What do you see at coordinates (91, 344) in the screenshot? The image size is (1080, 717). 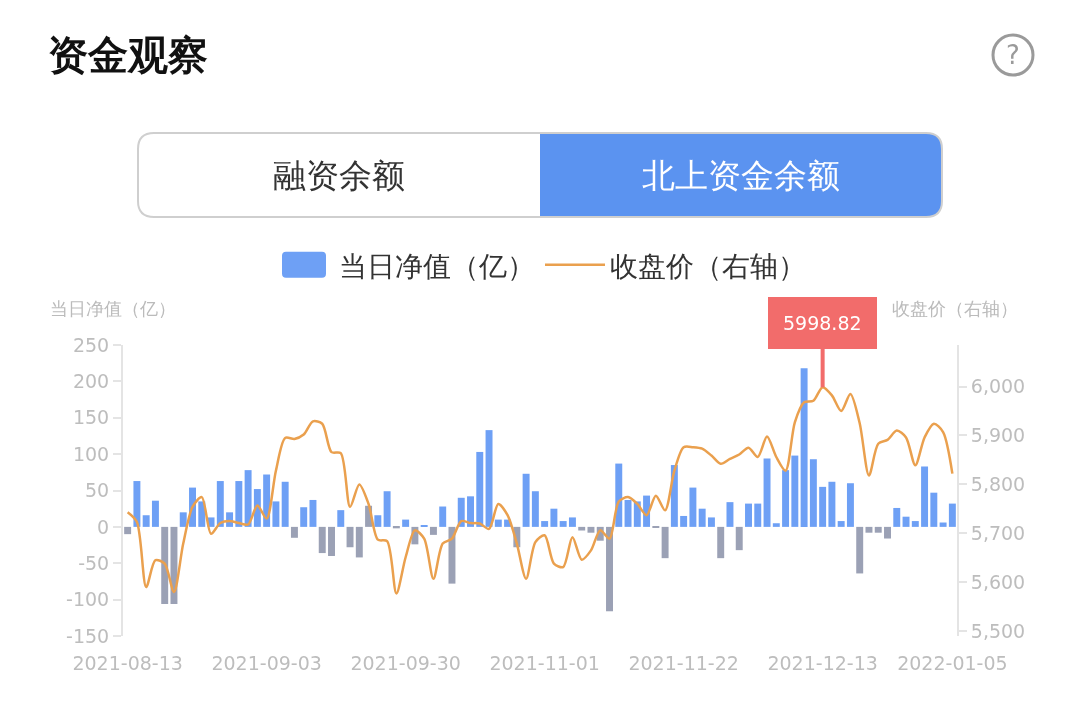 I see `y-tick-label: 250` at bounding box center [91, 344].